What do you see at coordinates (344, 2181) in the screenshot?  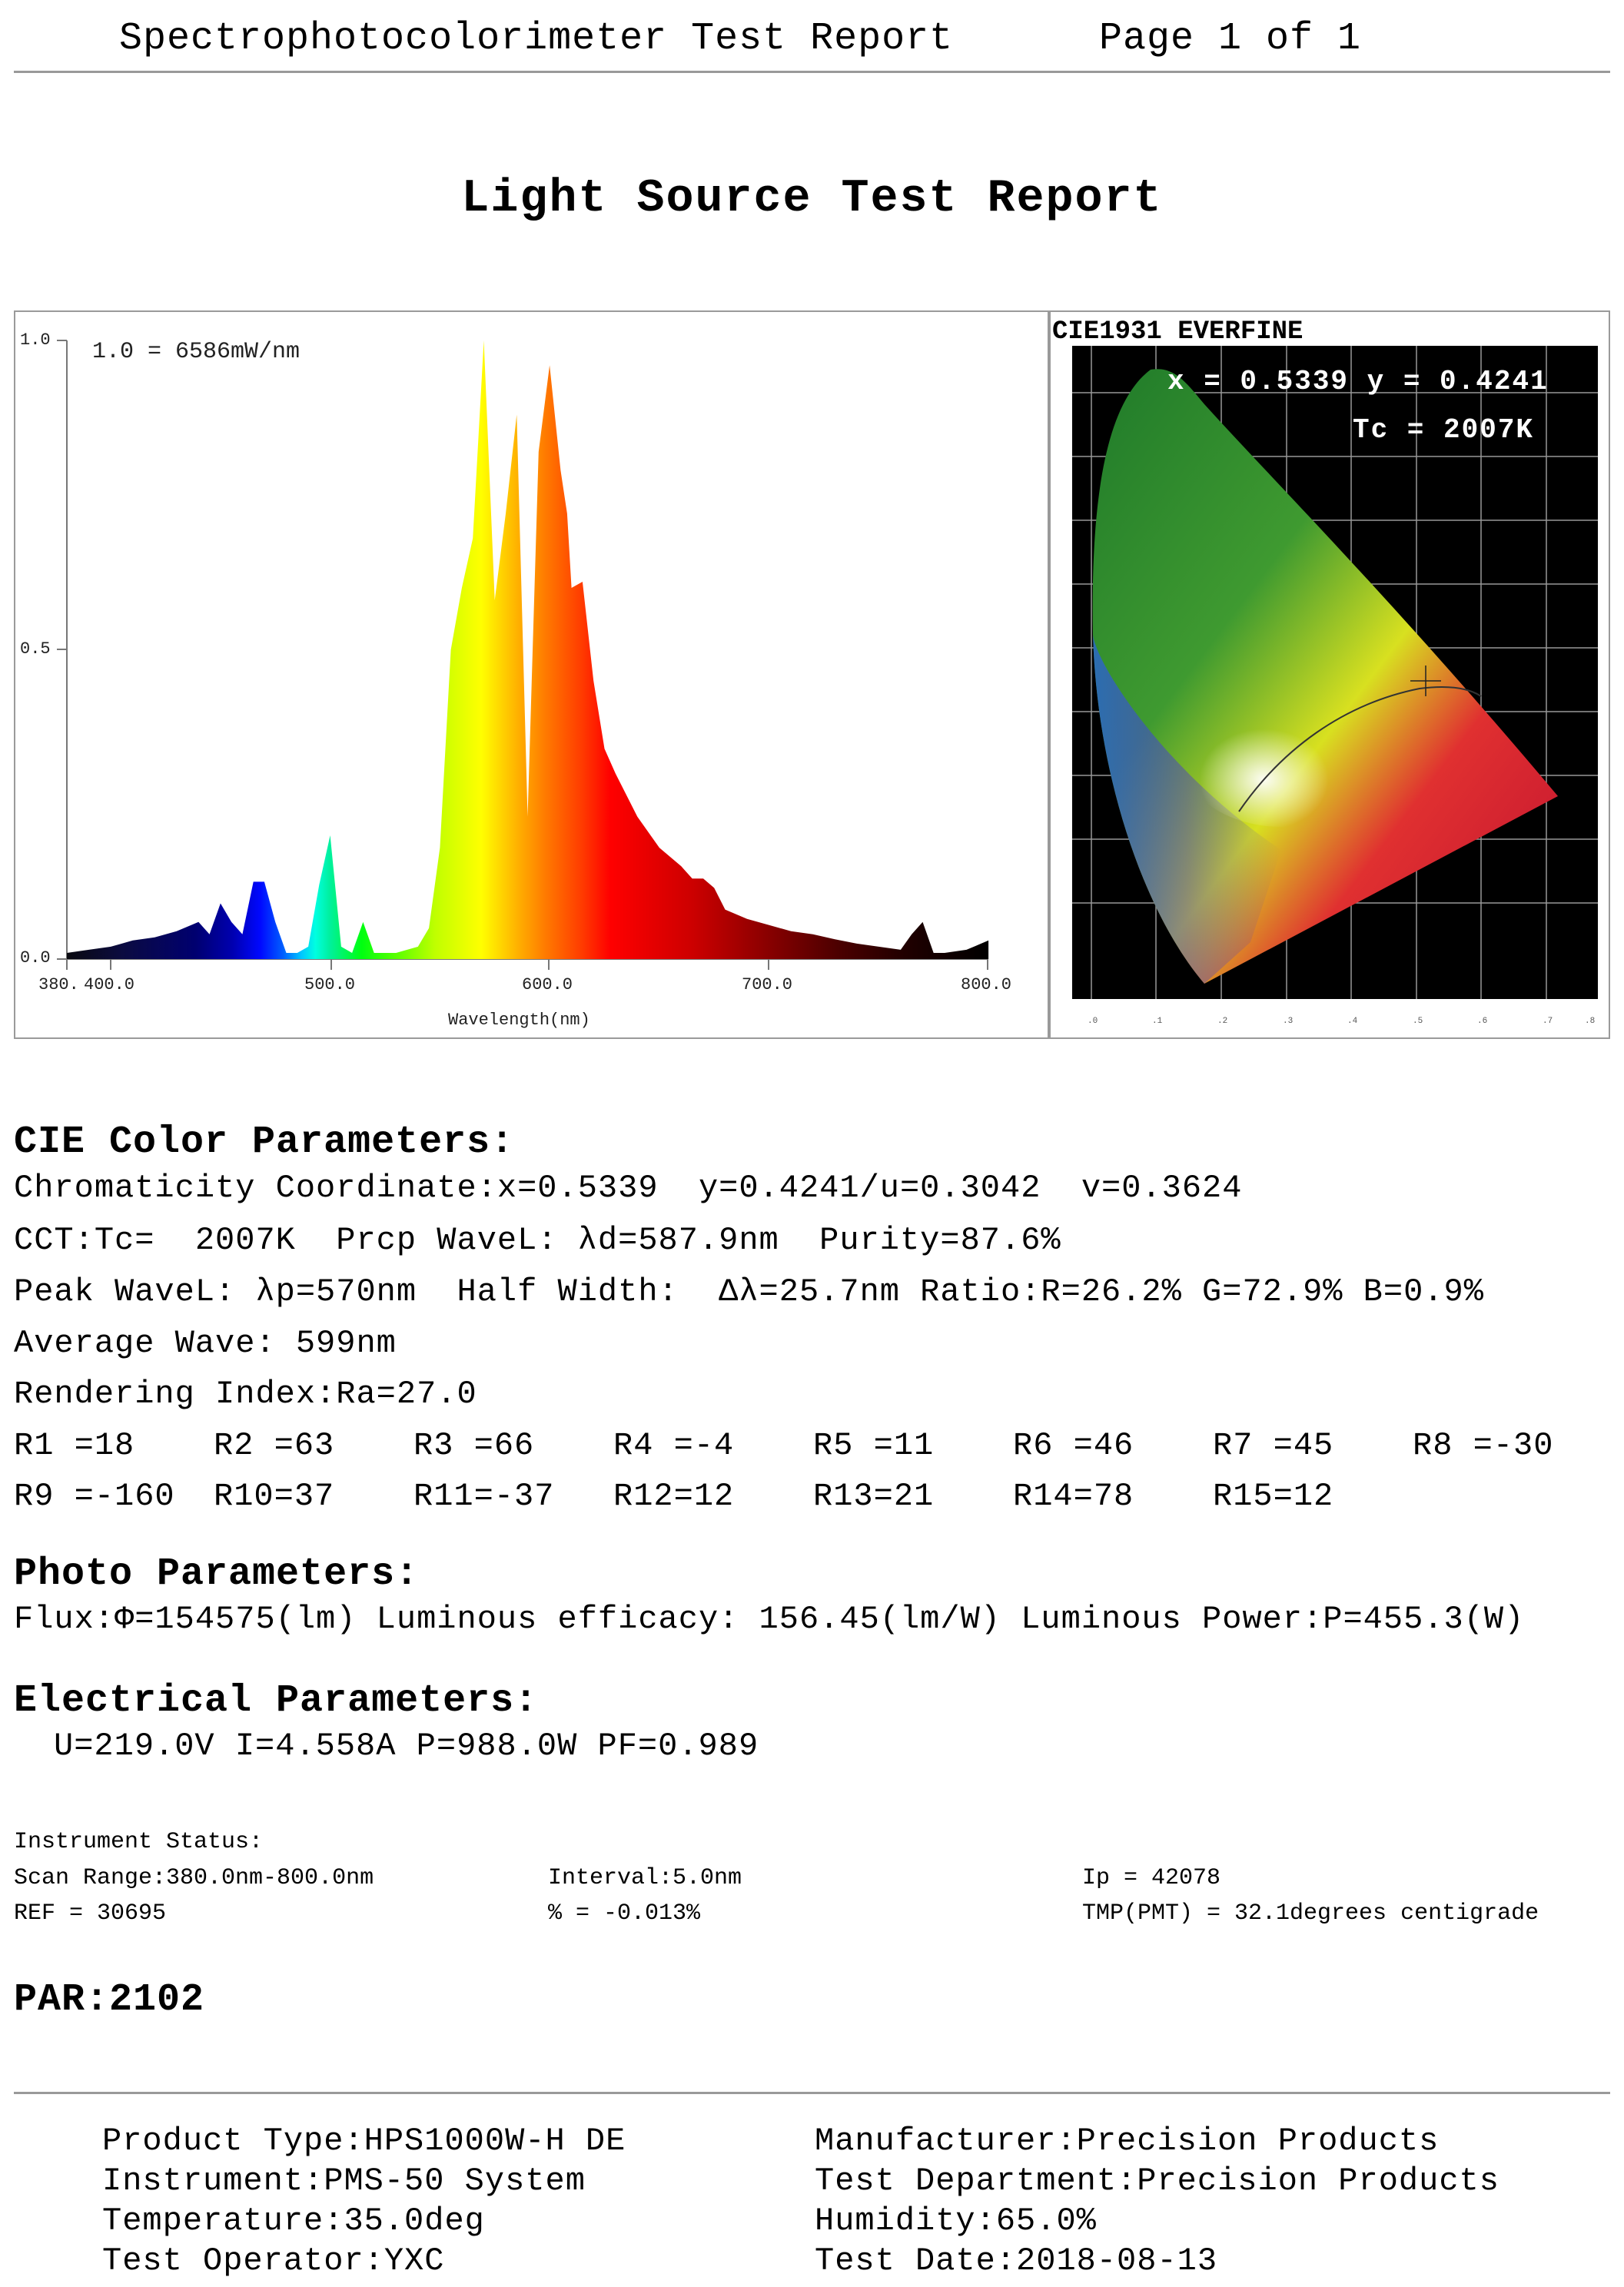 I see `instrument-name: Instrument:PMS-50 System` at bounding box center [344, 2181].